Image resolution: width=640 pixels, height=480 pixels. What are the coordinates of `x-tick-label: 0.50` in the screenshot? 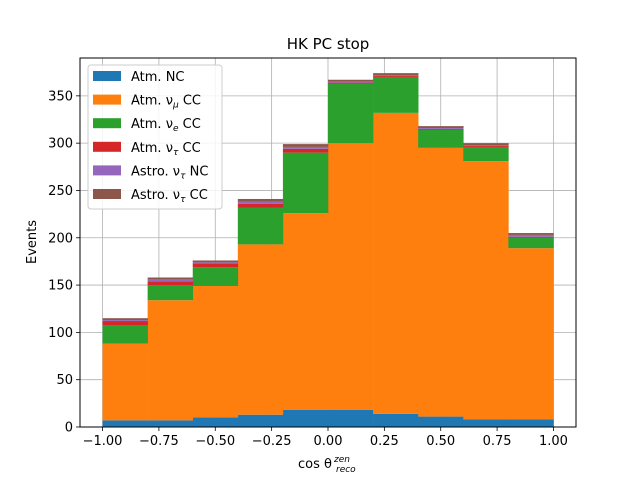 It's located at (440, 441).